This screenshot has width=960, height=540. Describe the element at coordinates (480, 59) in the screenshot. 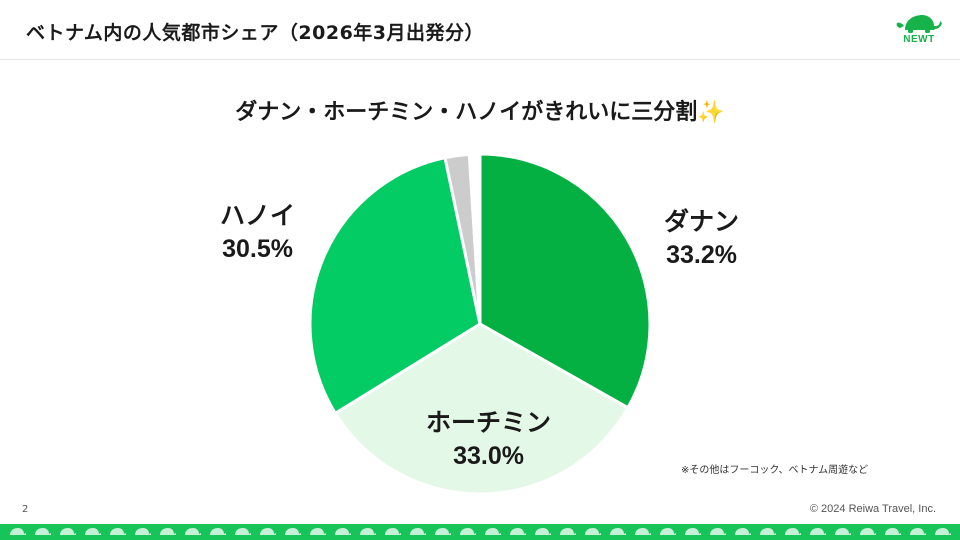

I see `header-divider` at that location.